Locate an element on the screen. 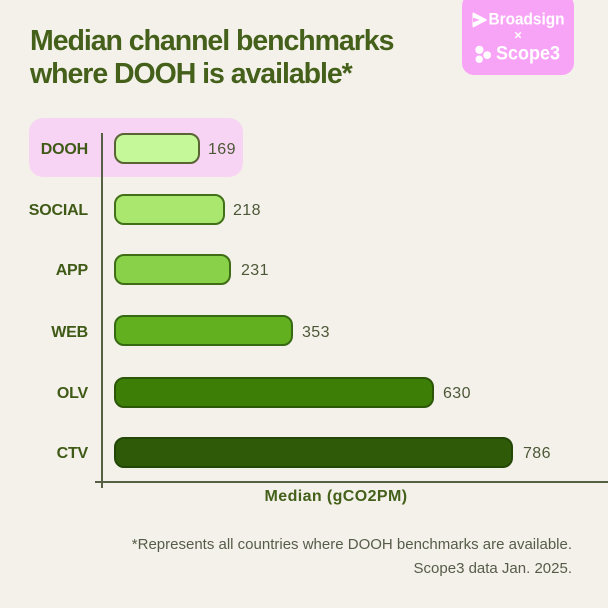 Image resolution: width=608 pixels, height=608 pixels. svg-text: Broadsign is located at coordinates (527, 18).